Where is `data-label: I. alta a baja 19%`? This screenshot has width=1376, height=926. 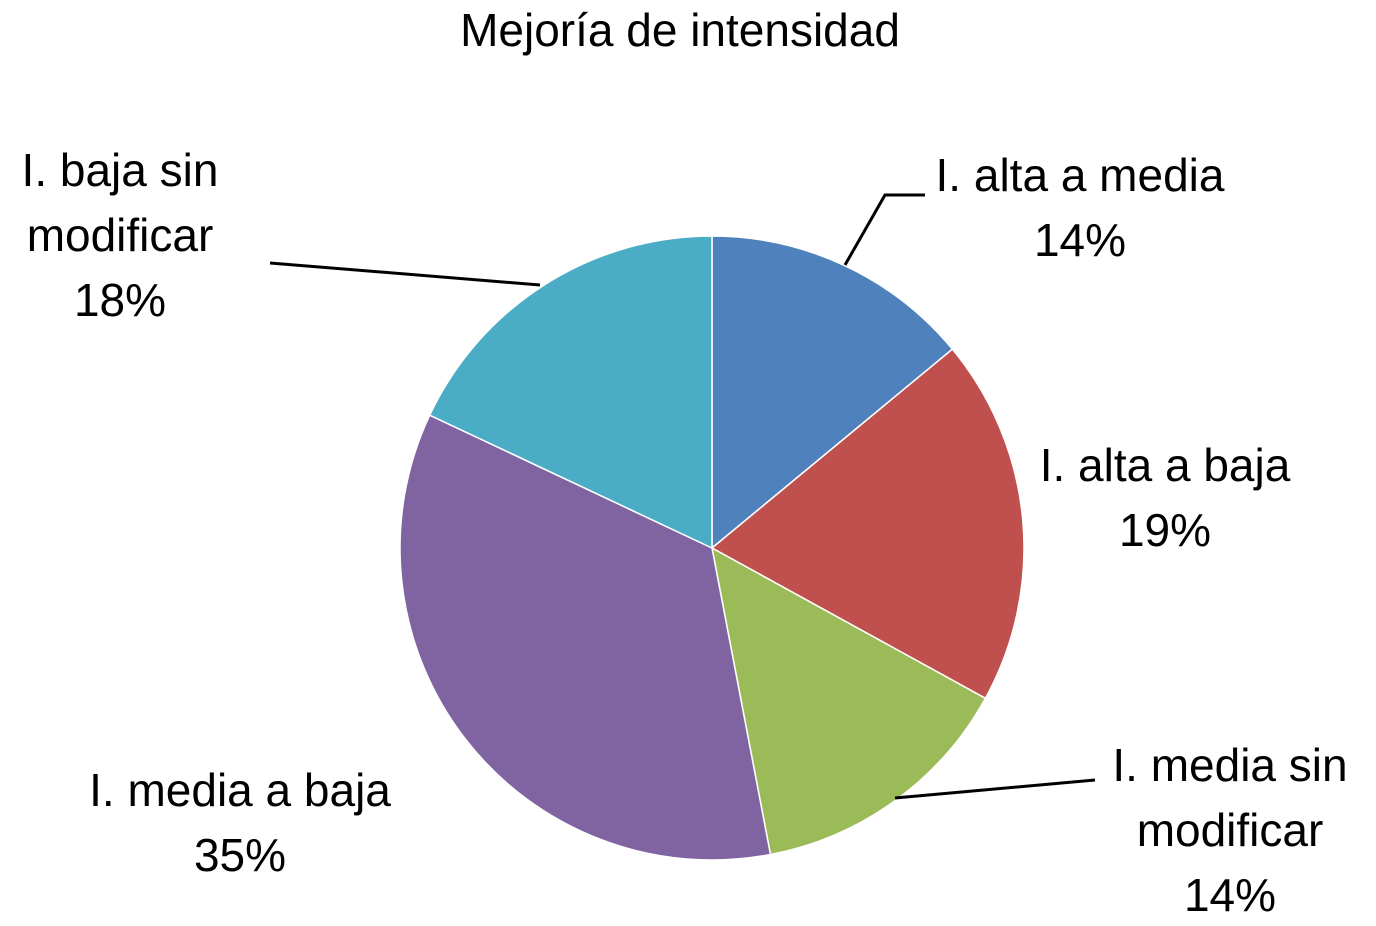
data-label: I. alta a baja 19% is located at coordinates (1165, 498).